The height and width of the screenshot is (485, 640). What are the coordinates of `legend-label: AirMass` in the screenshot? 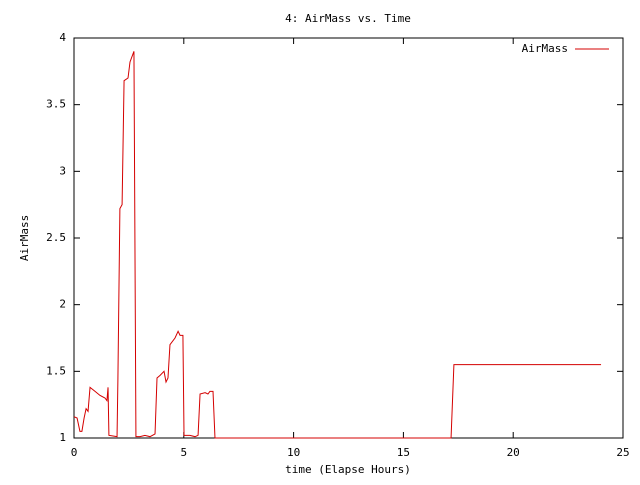 It's located at (545, 48).